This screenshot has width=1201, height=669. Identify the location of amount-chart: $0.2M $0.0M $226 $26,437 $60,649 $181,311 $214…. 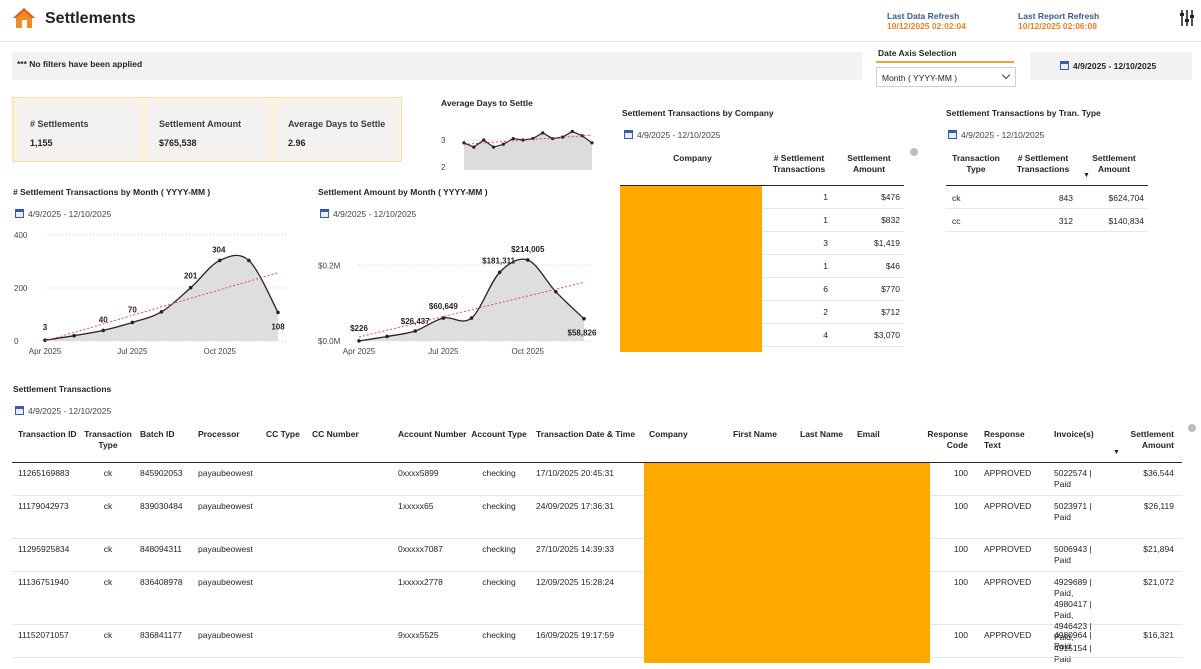
(456, 293).